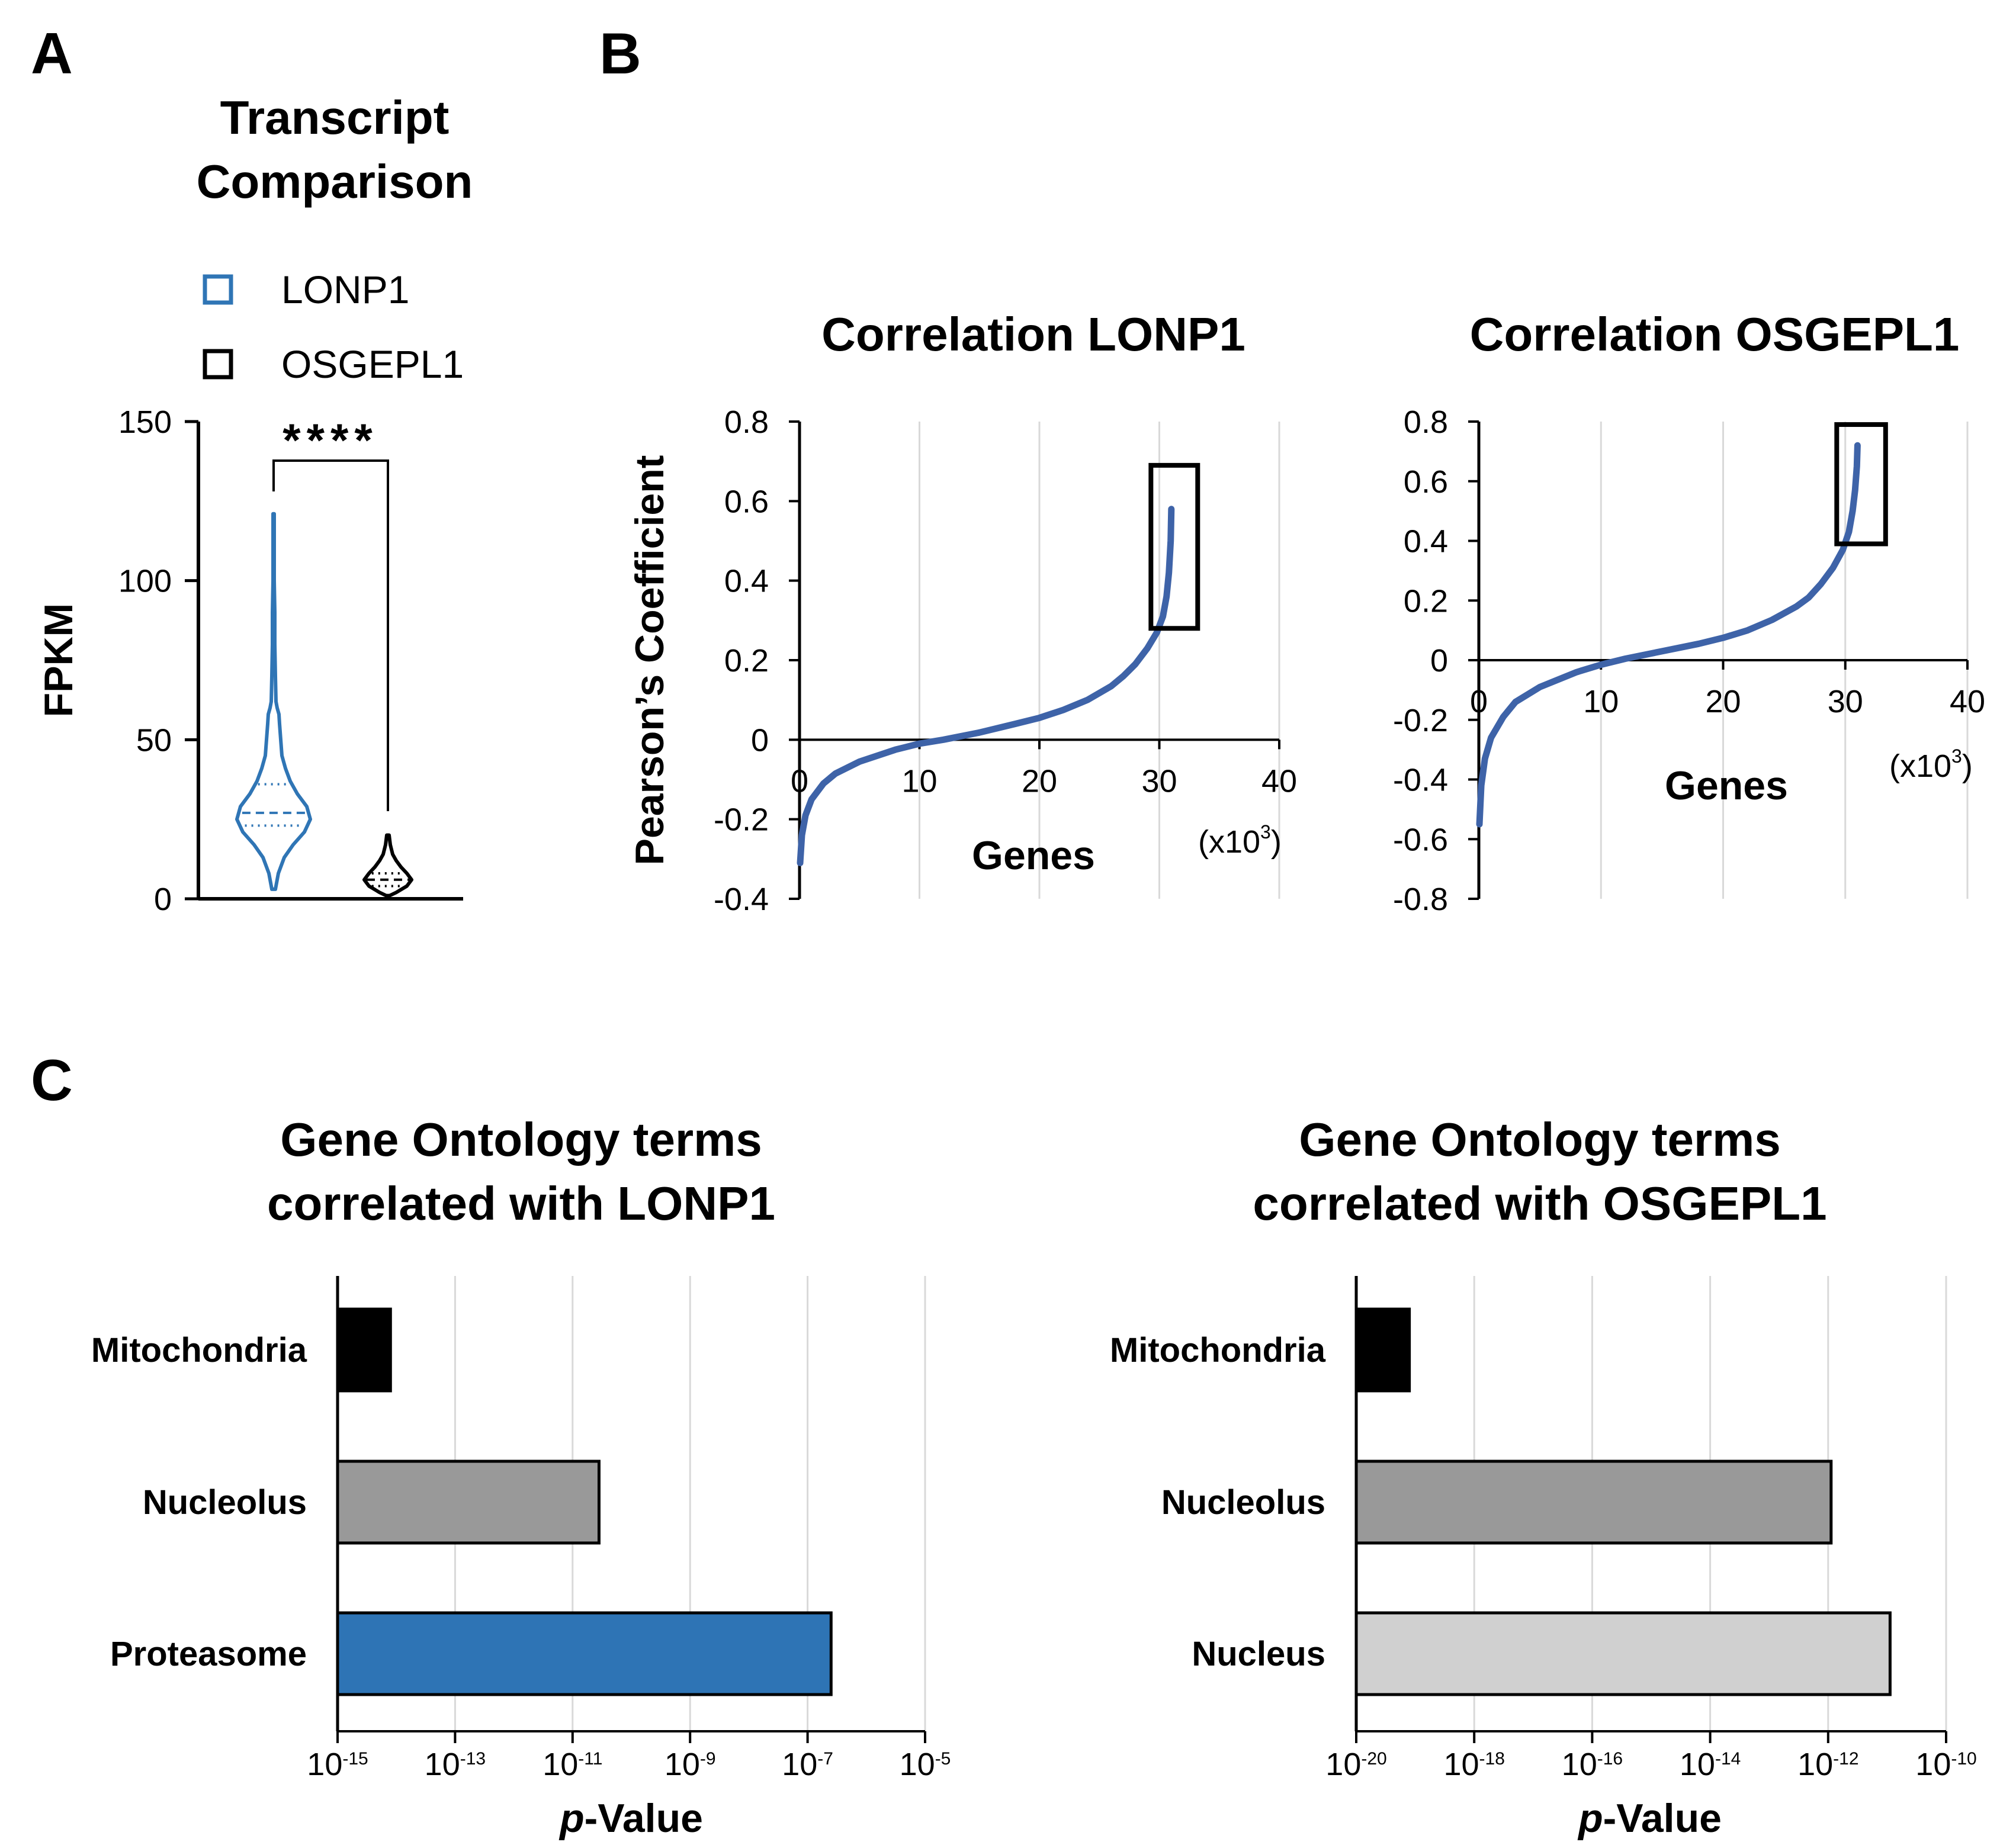  What do you see at coordinates (1963, 1759) in the screenshot?
I see `x-tick-exponent: -10` at bounding box center [1963, 1759].